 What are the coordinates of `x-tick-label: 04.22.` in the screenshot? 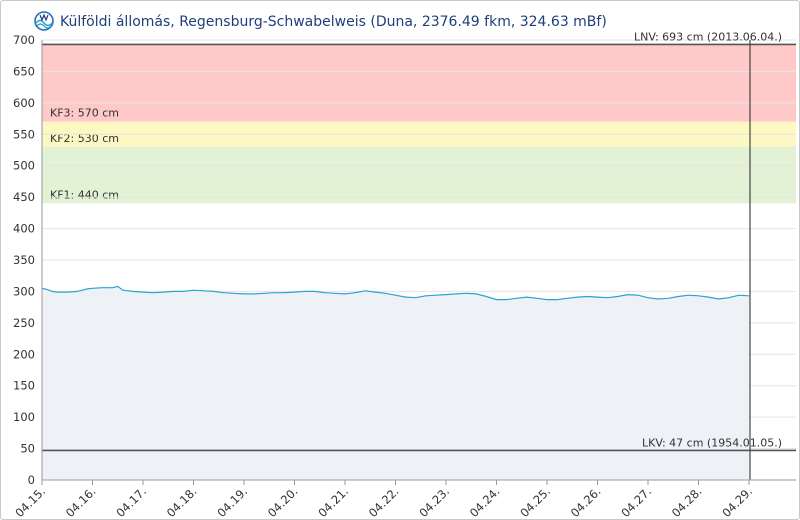 It's located at (384, 502).